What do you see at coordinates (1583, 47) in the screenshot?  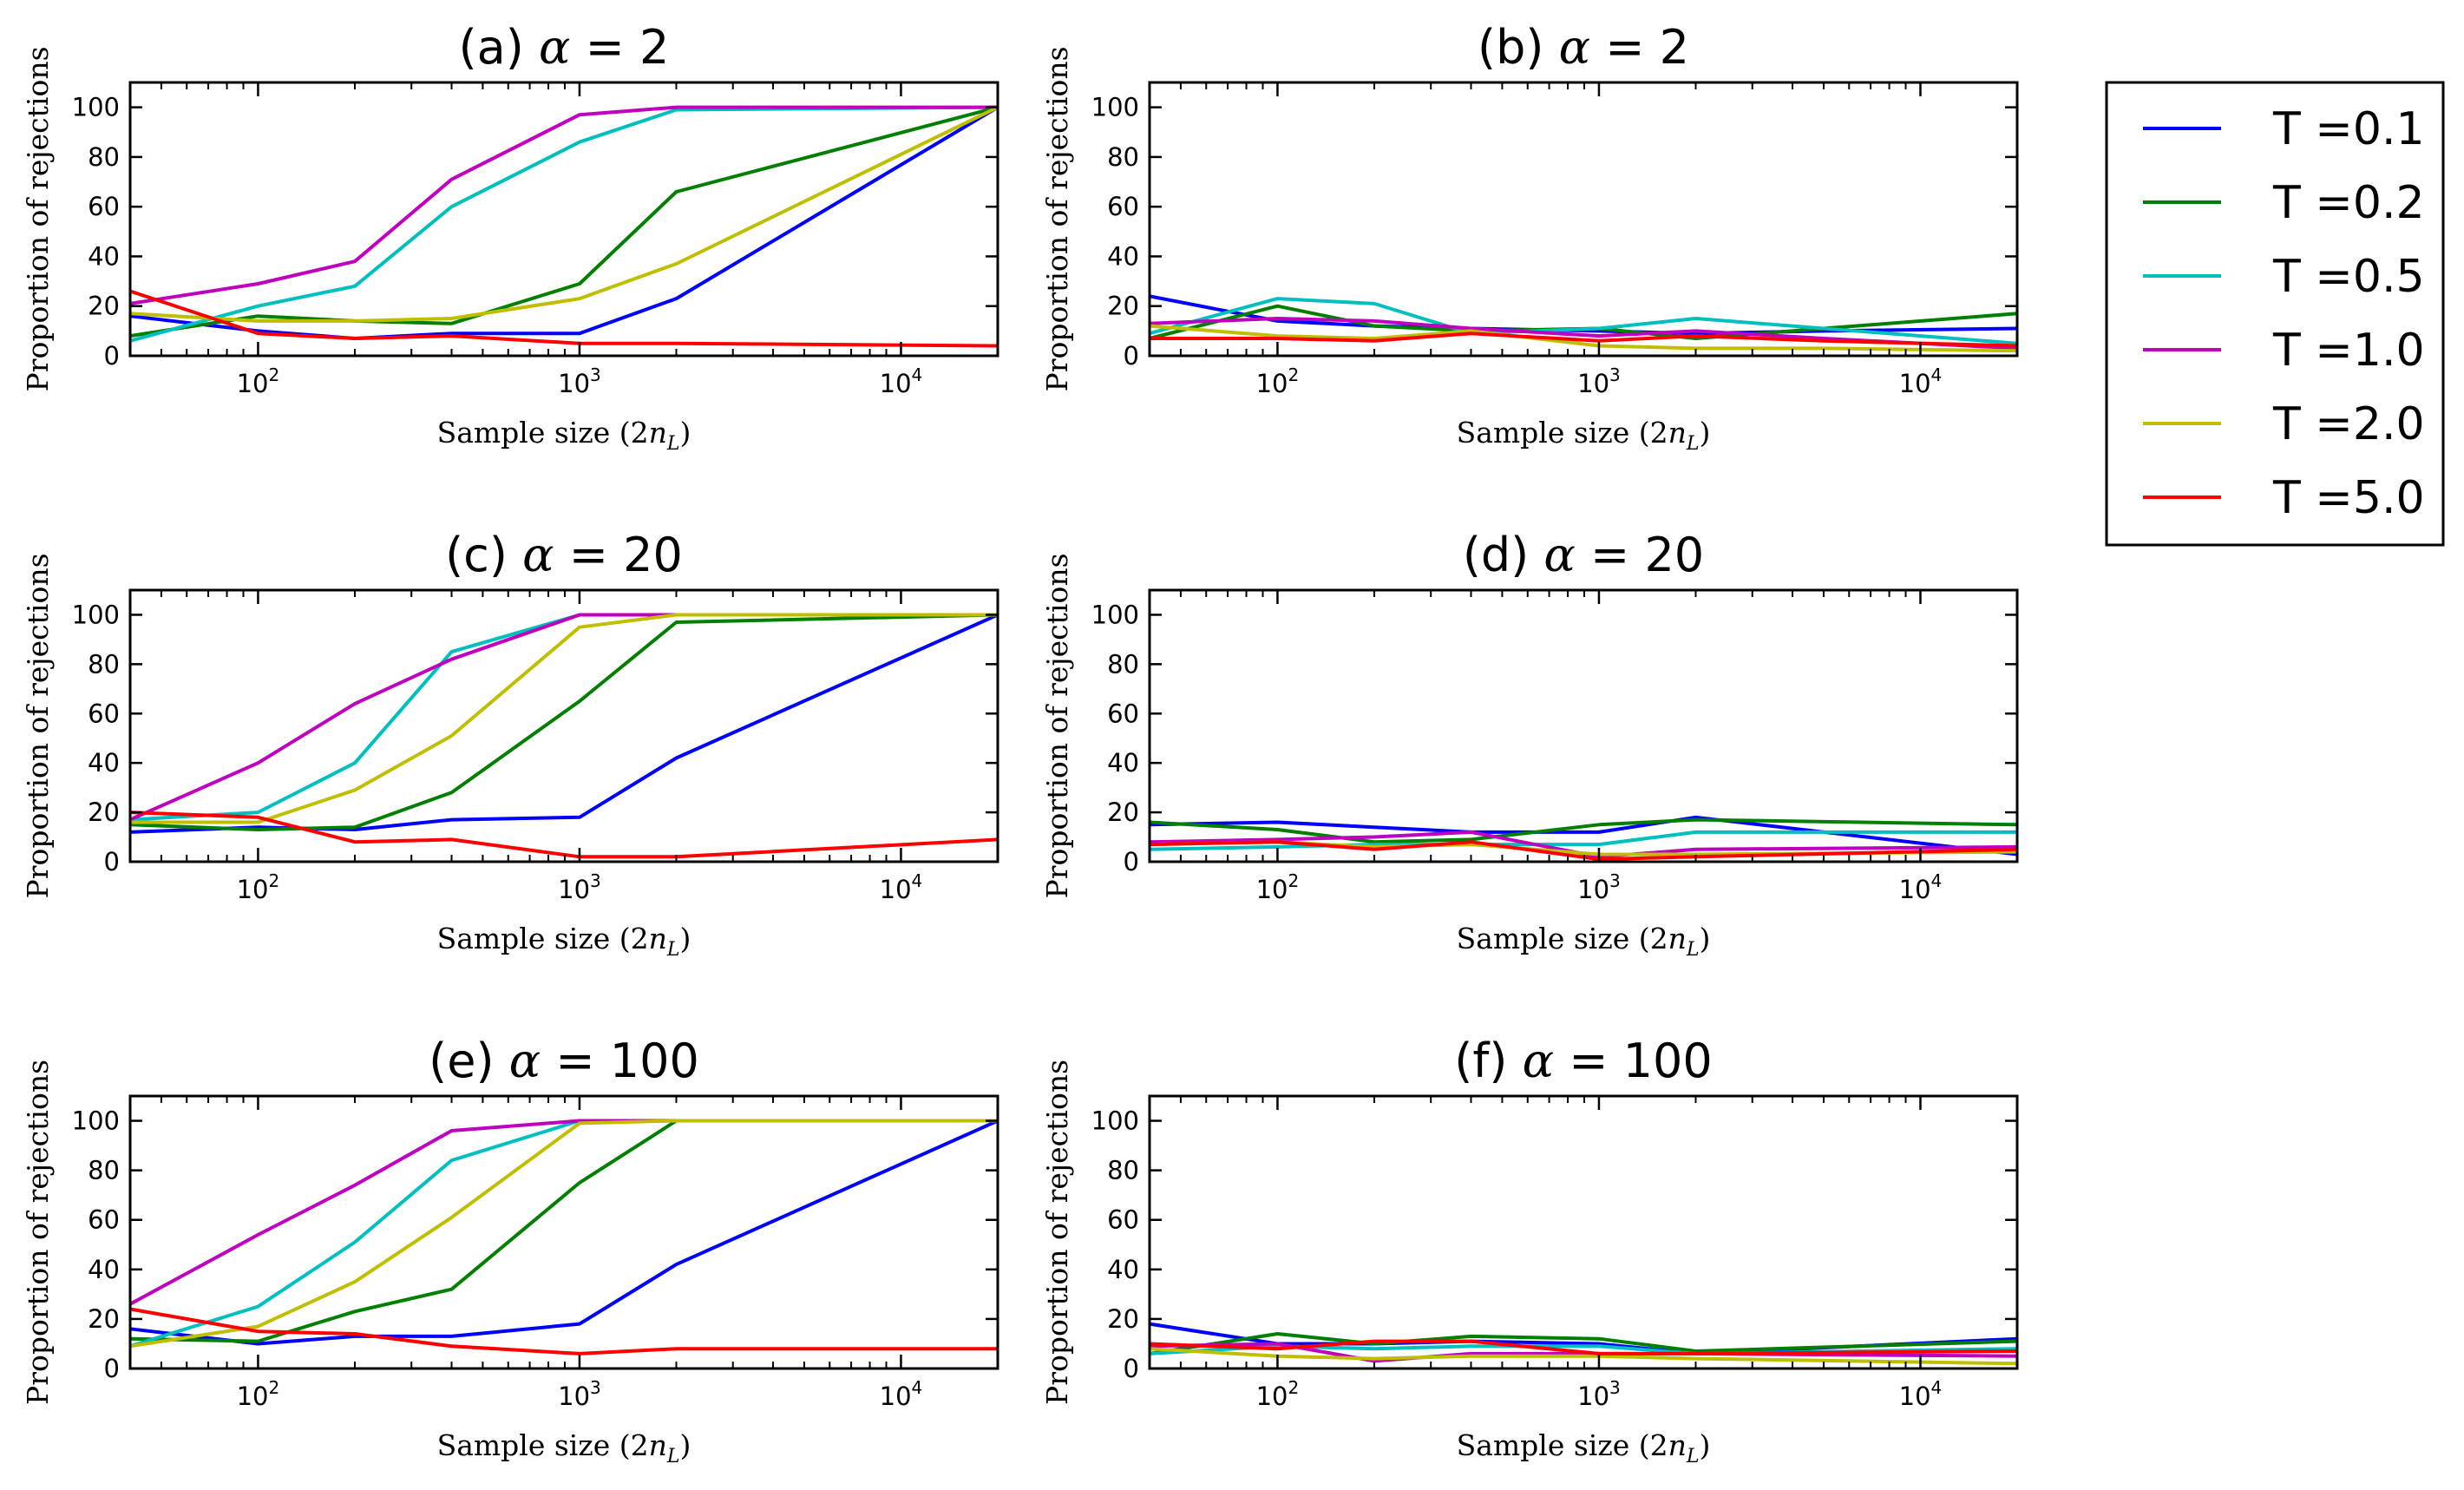 I see `panel-title: (b) α = 2` at bounding box center [1583, 47].